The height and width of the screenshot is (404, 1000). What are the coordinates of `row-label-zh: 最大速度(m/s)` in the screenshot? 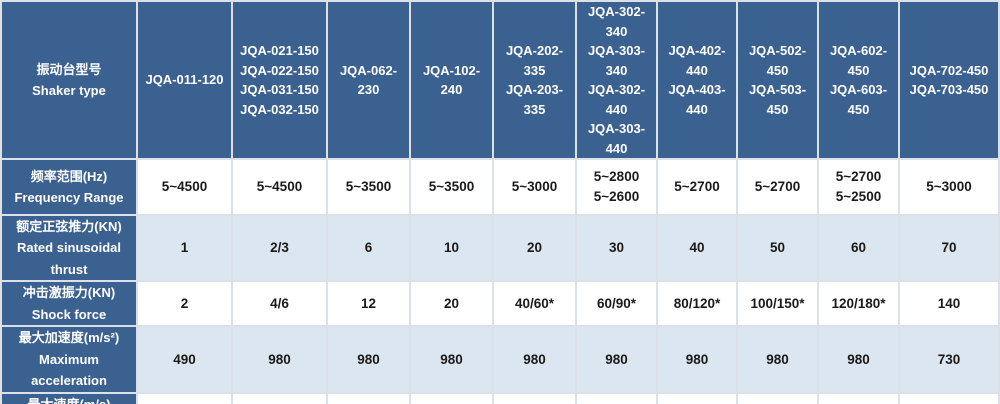 It's located at (69, 400).